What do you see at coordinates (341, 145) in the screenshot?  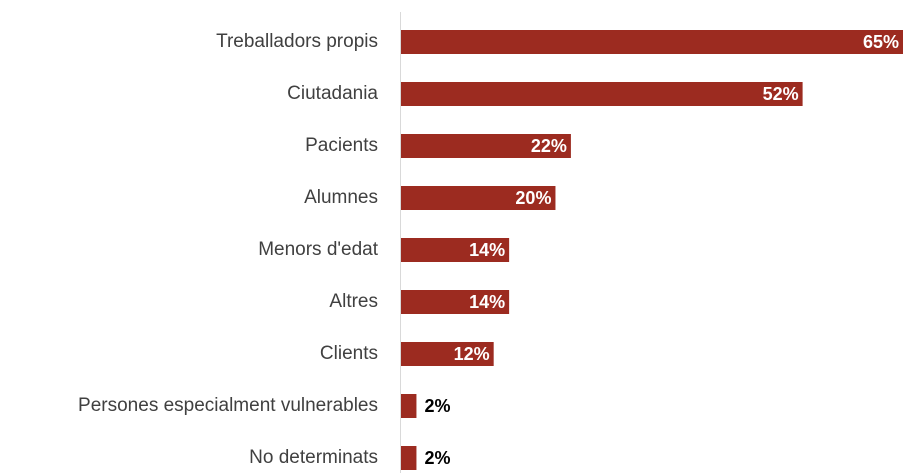 I see `y-tick-label: Pacients` at bounding box center [341, 145].